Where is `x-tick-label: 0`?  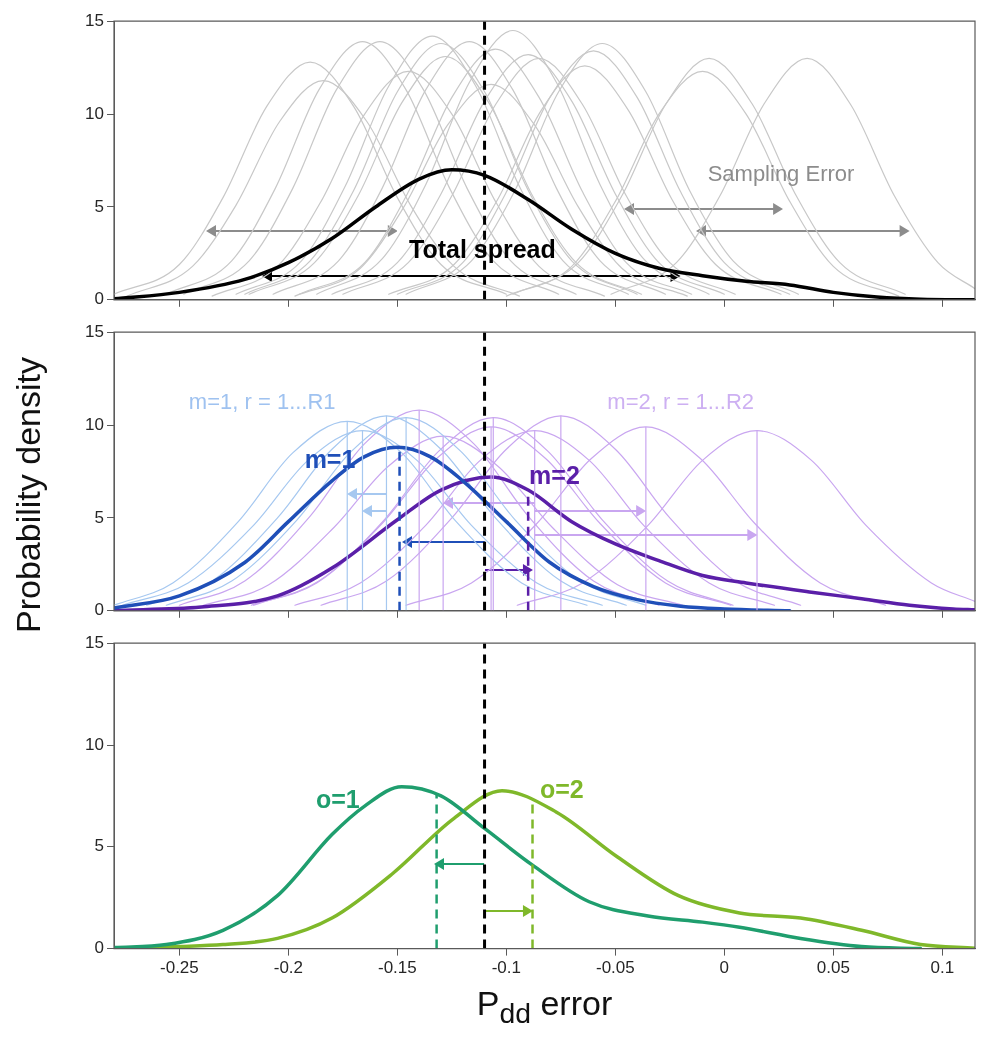 x-tick-label: 0 is located at coordinates (724, 968).